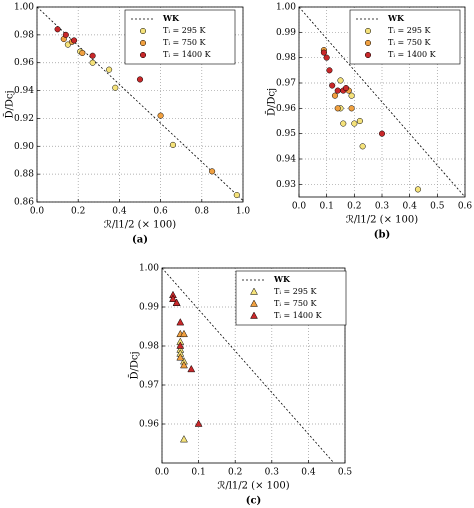 The width and height of the screenshot is (474, 508). I want to click on panel-label: (c), so click(254, 501).